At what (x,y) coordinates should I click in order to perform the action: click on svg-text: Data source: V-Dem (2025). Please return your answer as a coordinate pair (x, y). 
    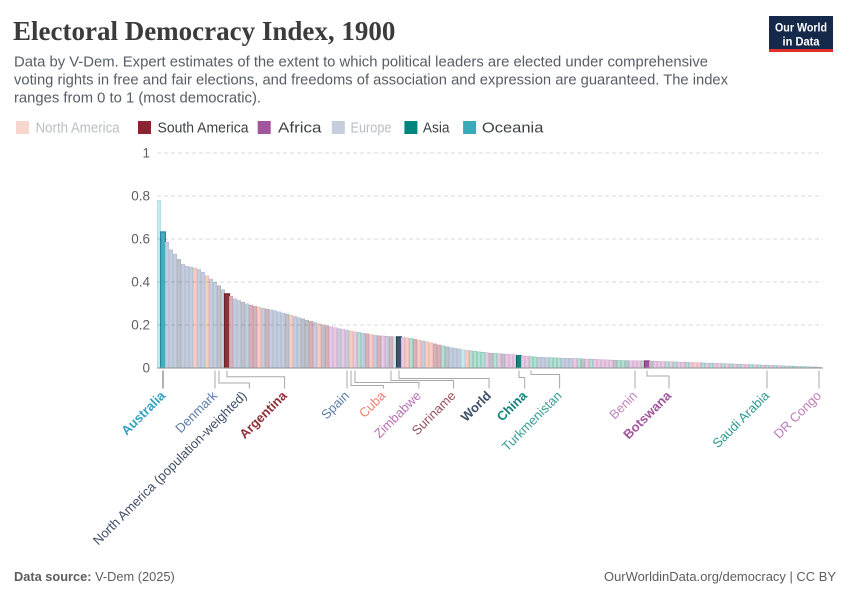
    Looking at the image, I should click on (94, 576).